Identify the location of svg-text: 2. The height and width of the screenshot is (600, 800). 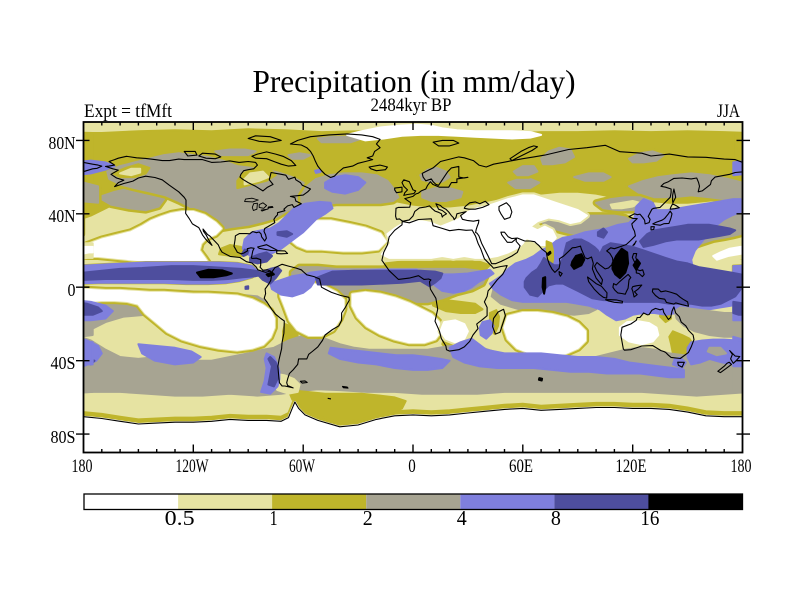
(368, 518).